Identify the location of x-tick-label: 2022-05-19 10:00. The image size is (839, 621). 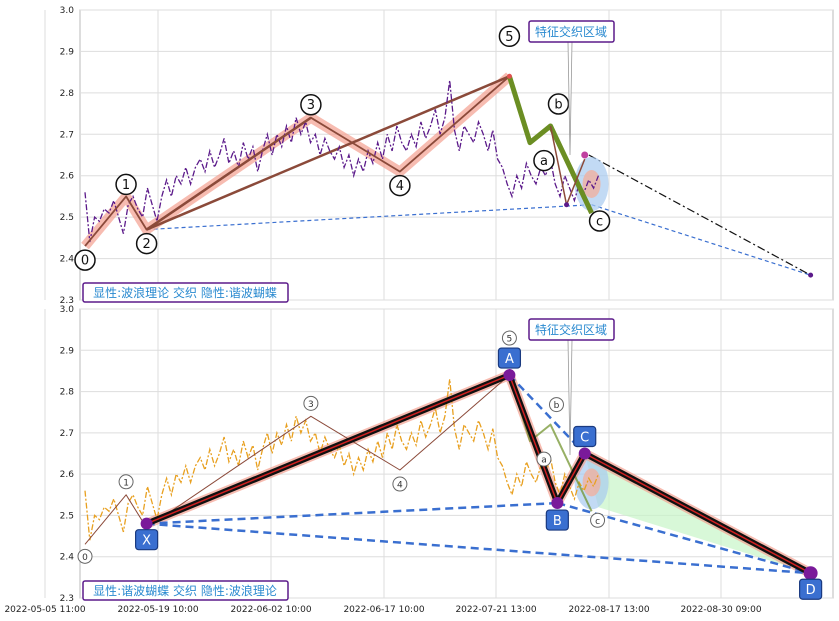
(157, 610).